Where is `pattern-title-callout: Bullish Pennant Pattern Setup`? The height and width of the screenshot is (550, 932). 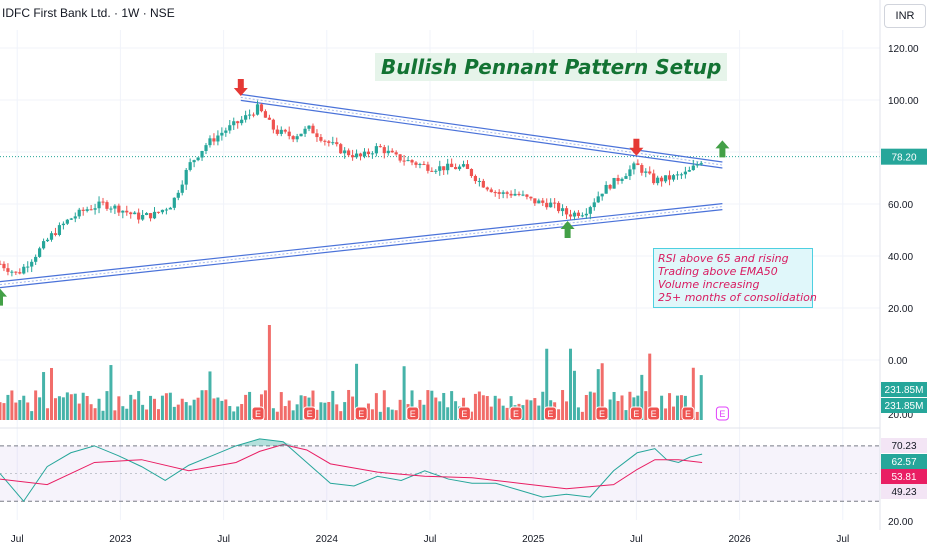 pattern-title-callout: Bullish Pennant Pattern Setup is located at coordinates (551, 67).